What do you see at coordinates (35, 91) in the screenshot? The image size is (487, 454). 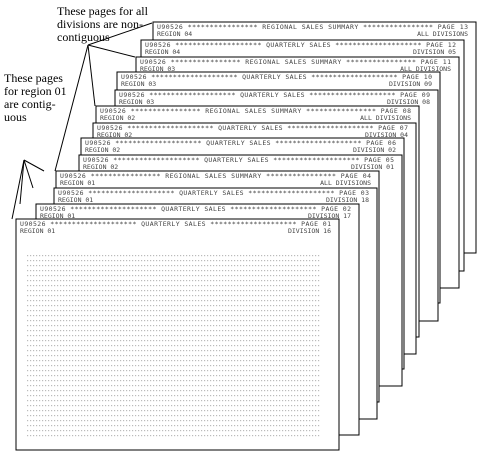 I see `annotation-line: for region 01` at bounding box center [35, 91].